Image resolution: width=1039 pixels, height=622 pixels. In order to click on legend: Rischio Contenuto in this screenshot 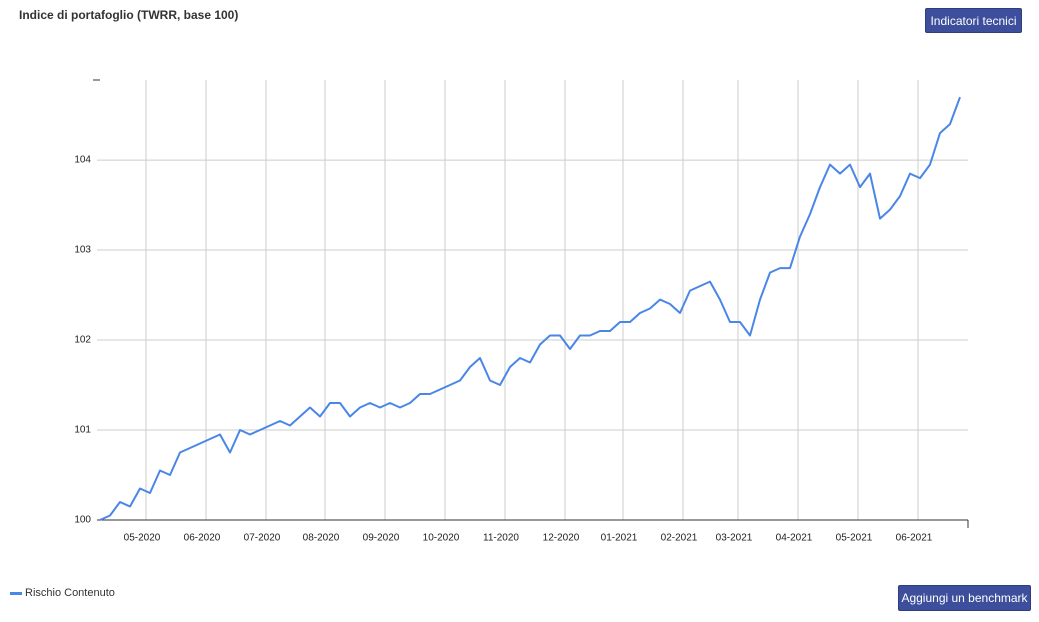, I will do `click(62, 593)`.